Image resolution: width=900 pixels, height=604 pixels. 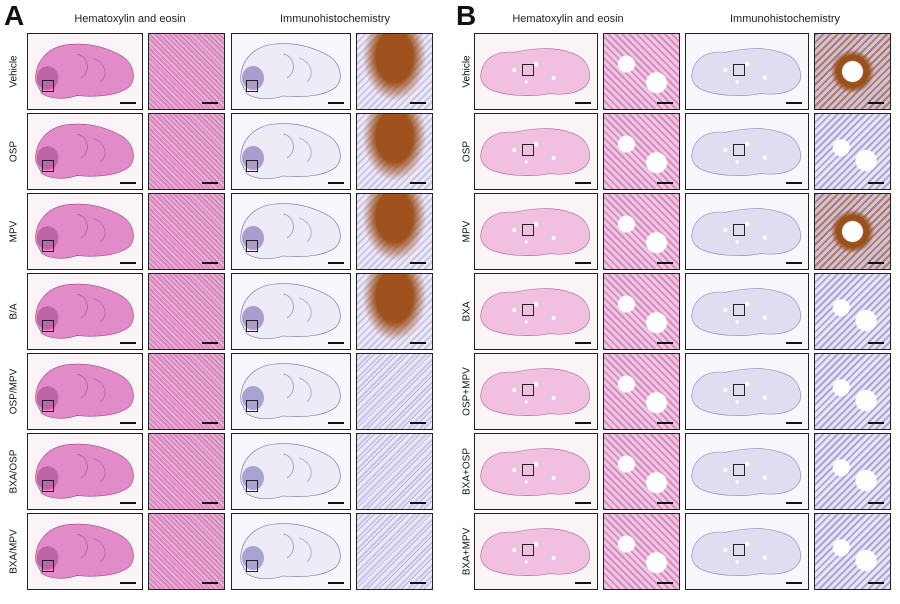 What do you see at coordinates (14, 551) in the screenshot?
I see `row-label: BXA/MPV` at bounding box center [14, 551].